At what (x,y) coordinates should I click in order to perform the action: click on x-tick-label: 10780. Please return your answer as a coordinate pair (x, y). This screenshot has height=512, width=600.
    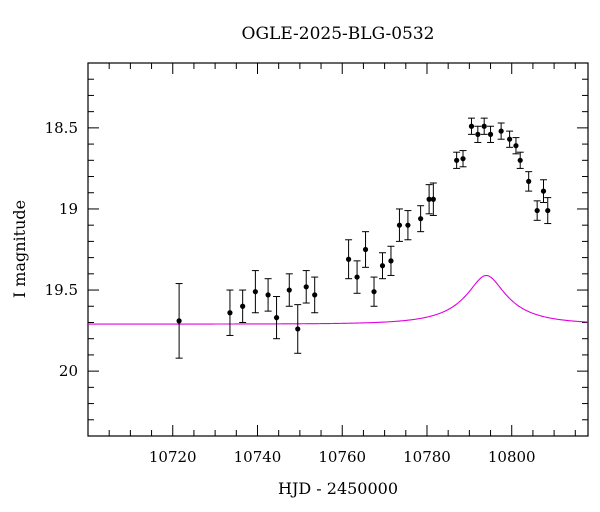
    Looking at the image, I should click on (427, 457).